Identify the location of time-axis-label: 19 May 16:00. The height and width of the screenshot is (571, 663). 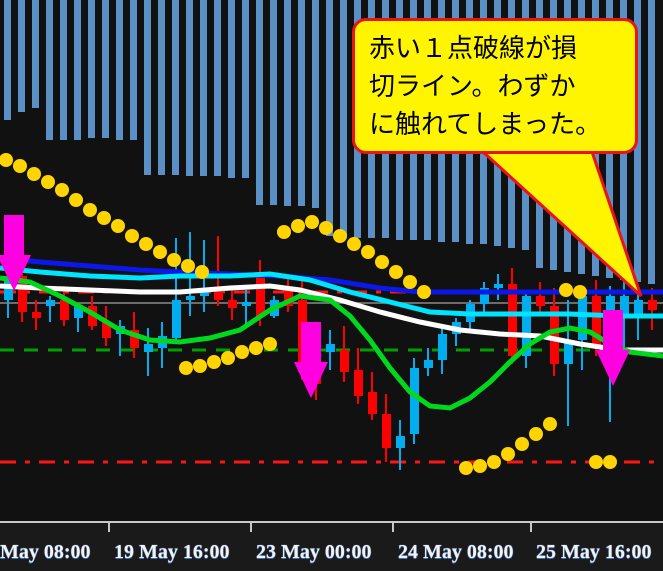
(172, 552).